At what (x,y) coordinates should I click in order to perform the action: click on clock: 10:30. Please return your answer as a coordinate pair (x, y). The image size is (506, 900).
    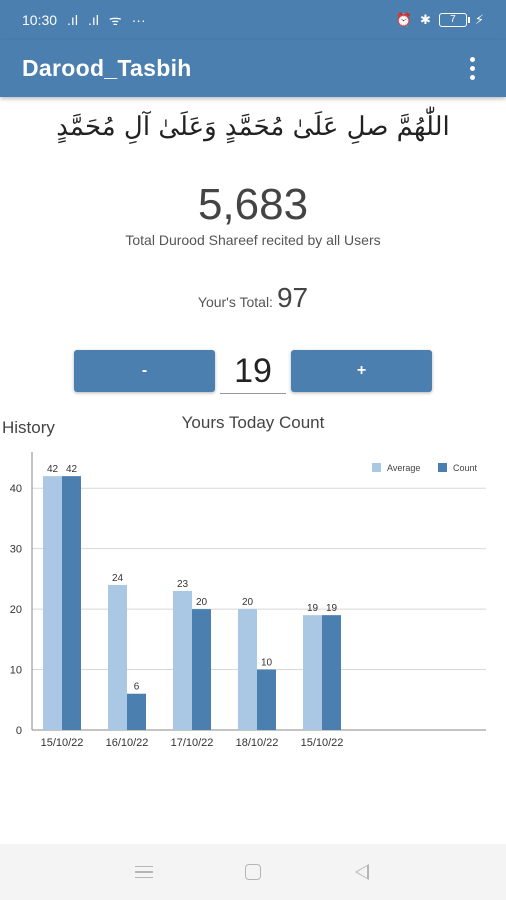
    Looking at the image, I should click on (40, 20).